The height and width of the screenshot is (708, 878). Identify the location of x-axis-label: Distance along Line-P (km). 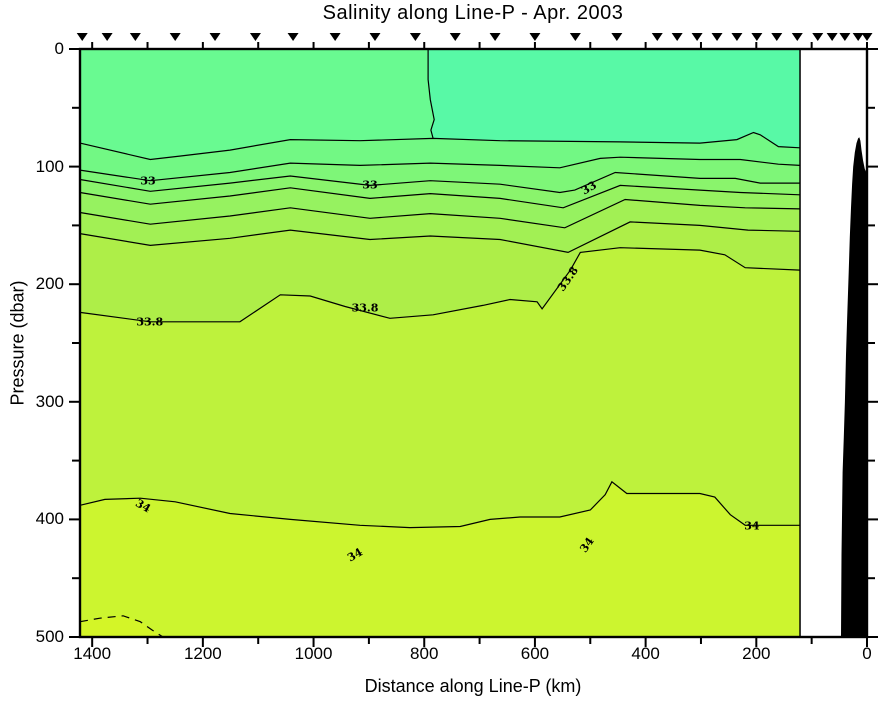
(473, 686).